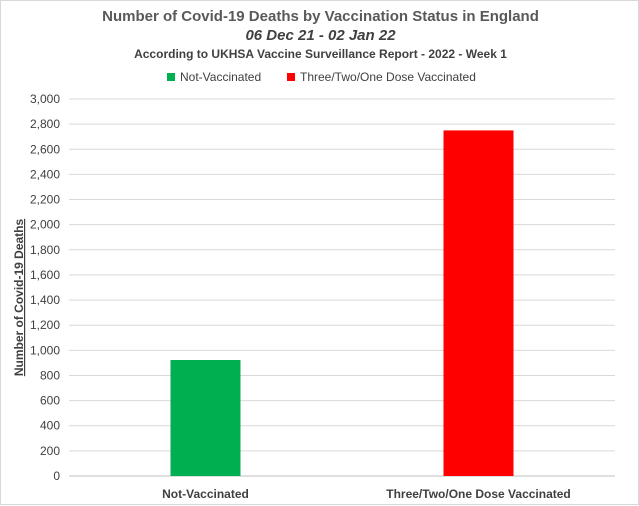 The height and width of the screenshot is (506, 639). Describe the element at coordinates (320, 35) in the screenshot. I see `chart-subtitle: 06 Dec 21 - 02 Jan 22` at that location.